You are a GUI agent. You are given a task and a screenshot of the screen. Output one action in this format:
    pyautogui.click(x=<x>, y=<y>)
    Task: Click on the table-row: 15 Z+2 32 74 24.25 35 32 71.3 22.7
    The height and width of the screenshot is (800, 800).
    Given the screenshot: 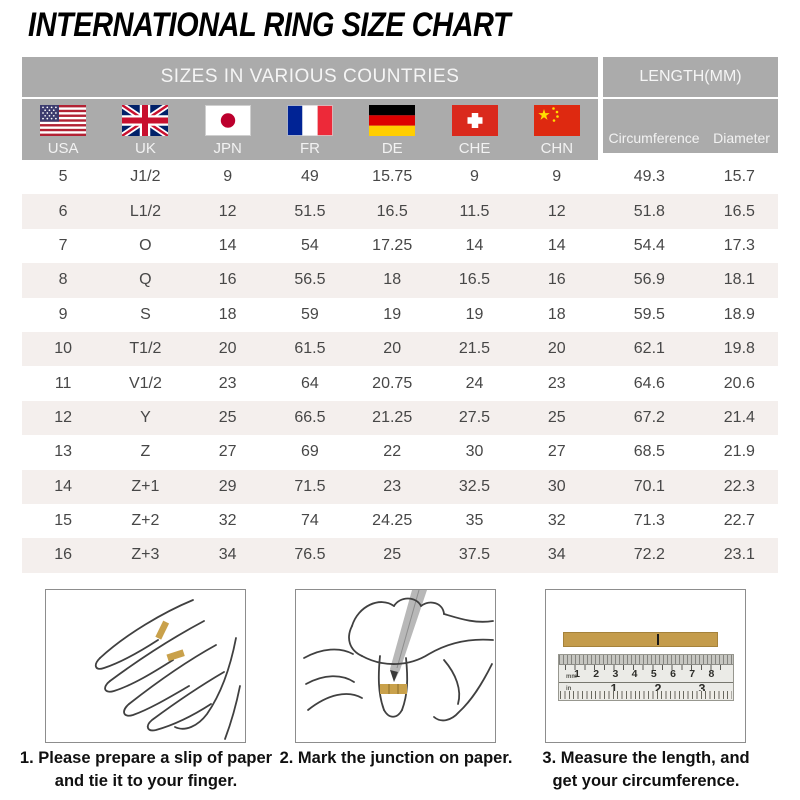 What is the action you would take?
    pyautogui.click(x=400, y=521)
    